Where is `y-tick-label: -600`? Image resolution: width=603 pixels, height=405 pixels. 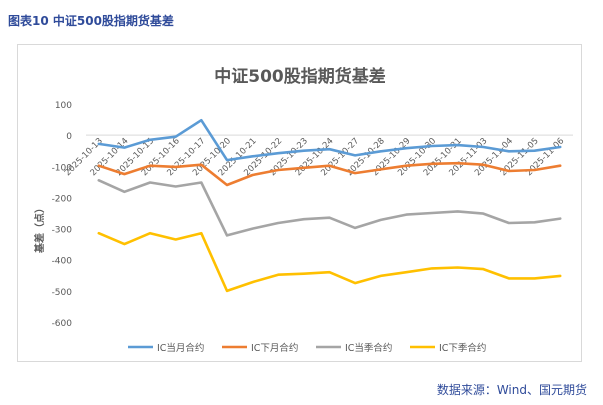 y-tick-label: -600 is located at coordinates (62, 324).